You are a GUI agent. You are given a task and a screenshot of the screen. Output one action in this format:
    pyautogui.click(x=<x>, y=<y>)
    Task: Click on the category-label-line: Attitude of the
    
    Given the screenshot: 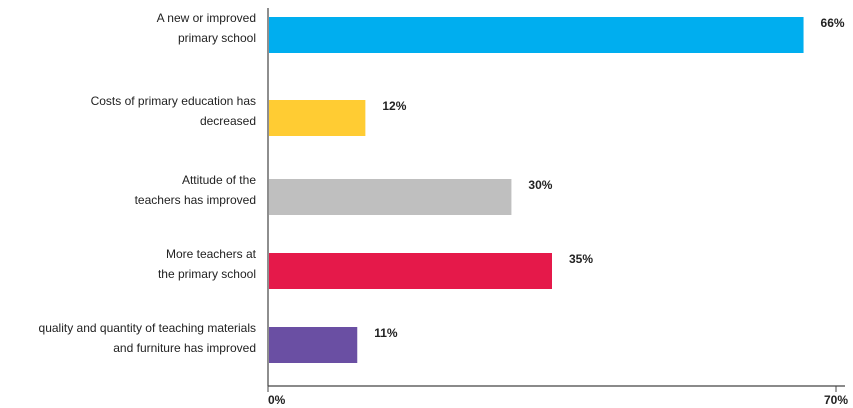 What is the action you would take?
    pyautogui.click(x=219, y=180)
    